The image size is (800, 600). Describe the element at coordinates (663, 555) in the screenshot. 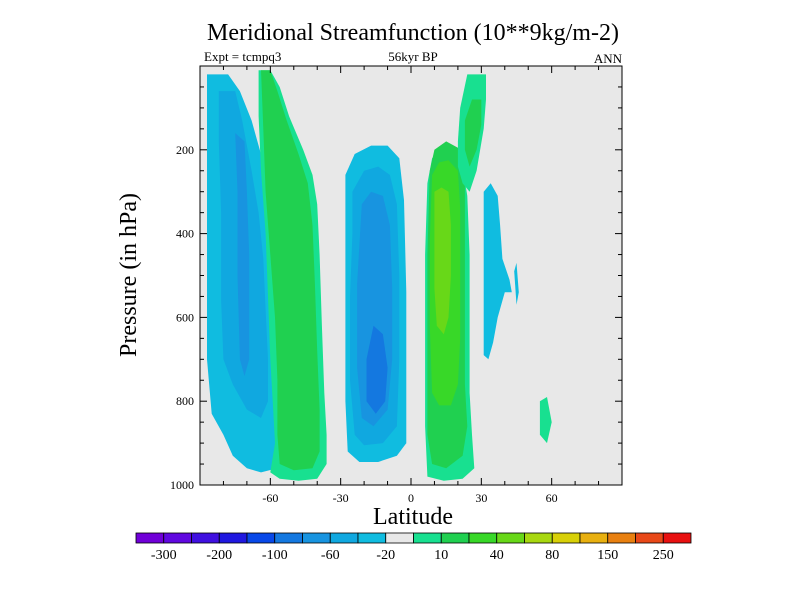

I see `colorbar-label: 250` at that location.